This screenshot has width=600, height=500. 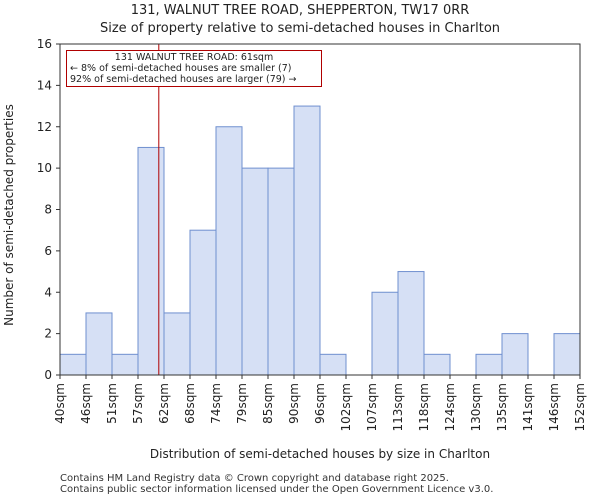 I want to click on x-tick-label: 135sqm, so click(x=502, y=407).